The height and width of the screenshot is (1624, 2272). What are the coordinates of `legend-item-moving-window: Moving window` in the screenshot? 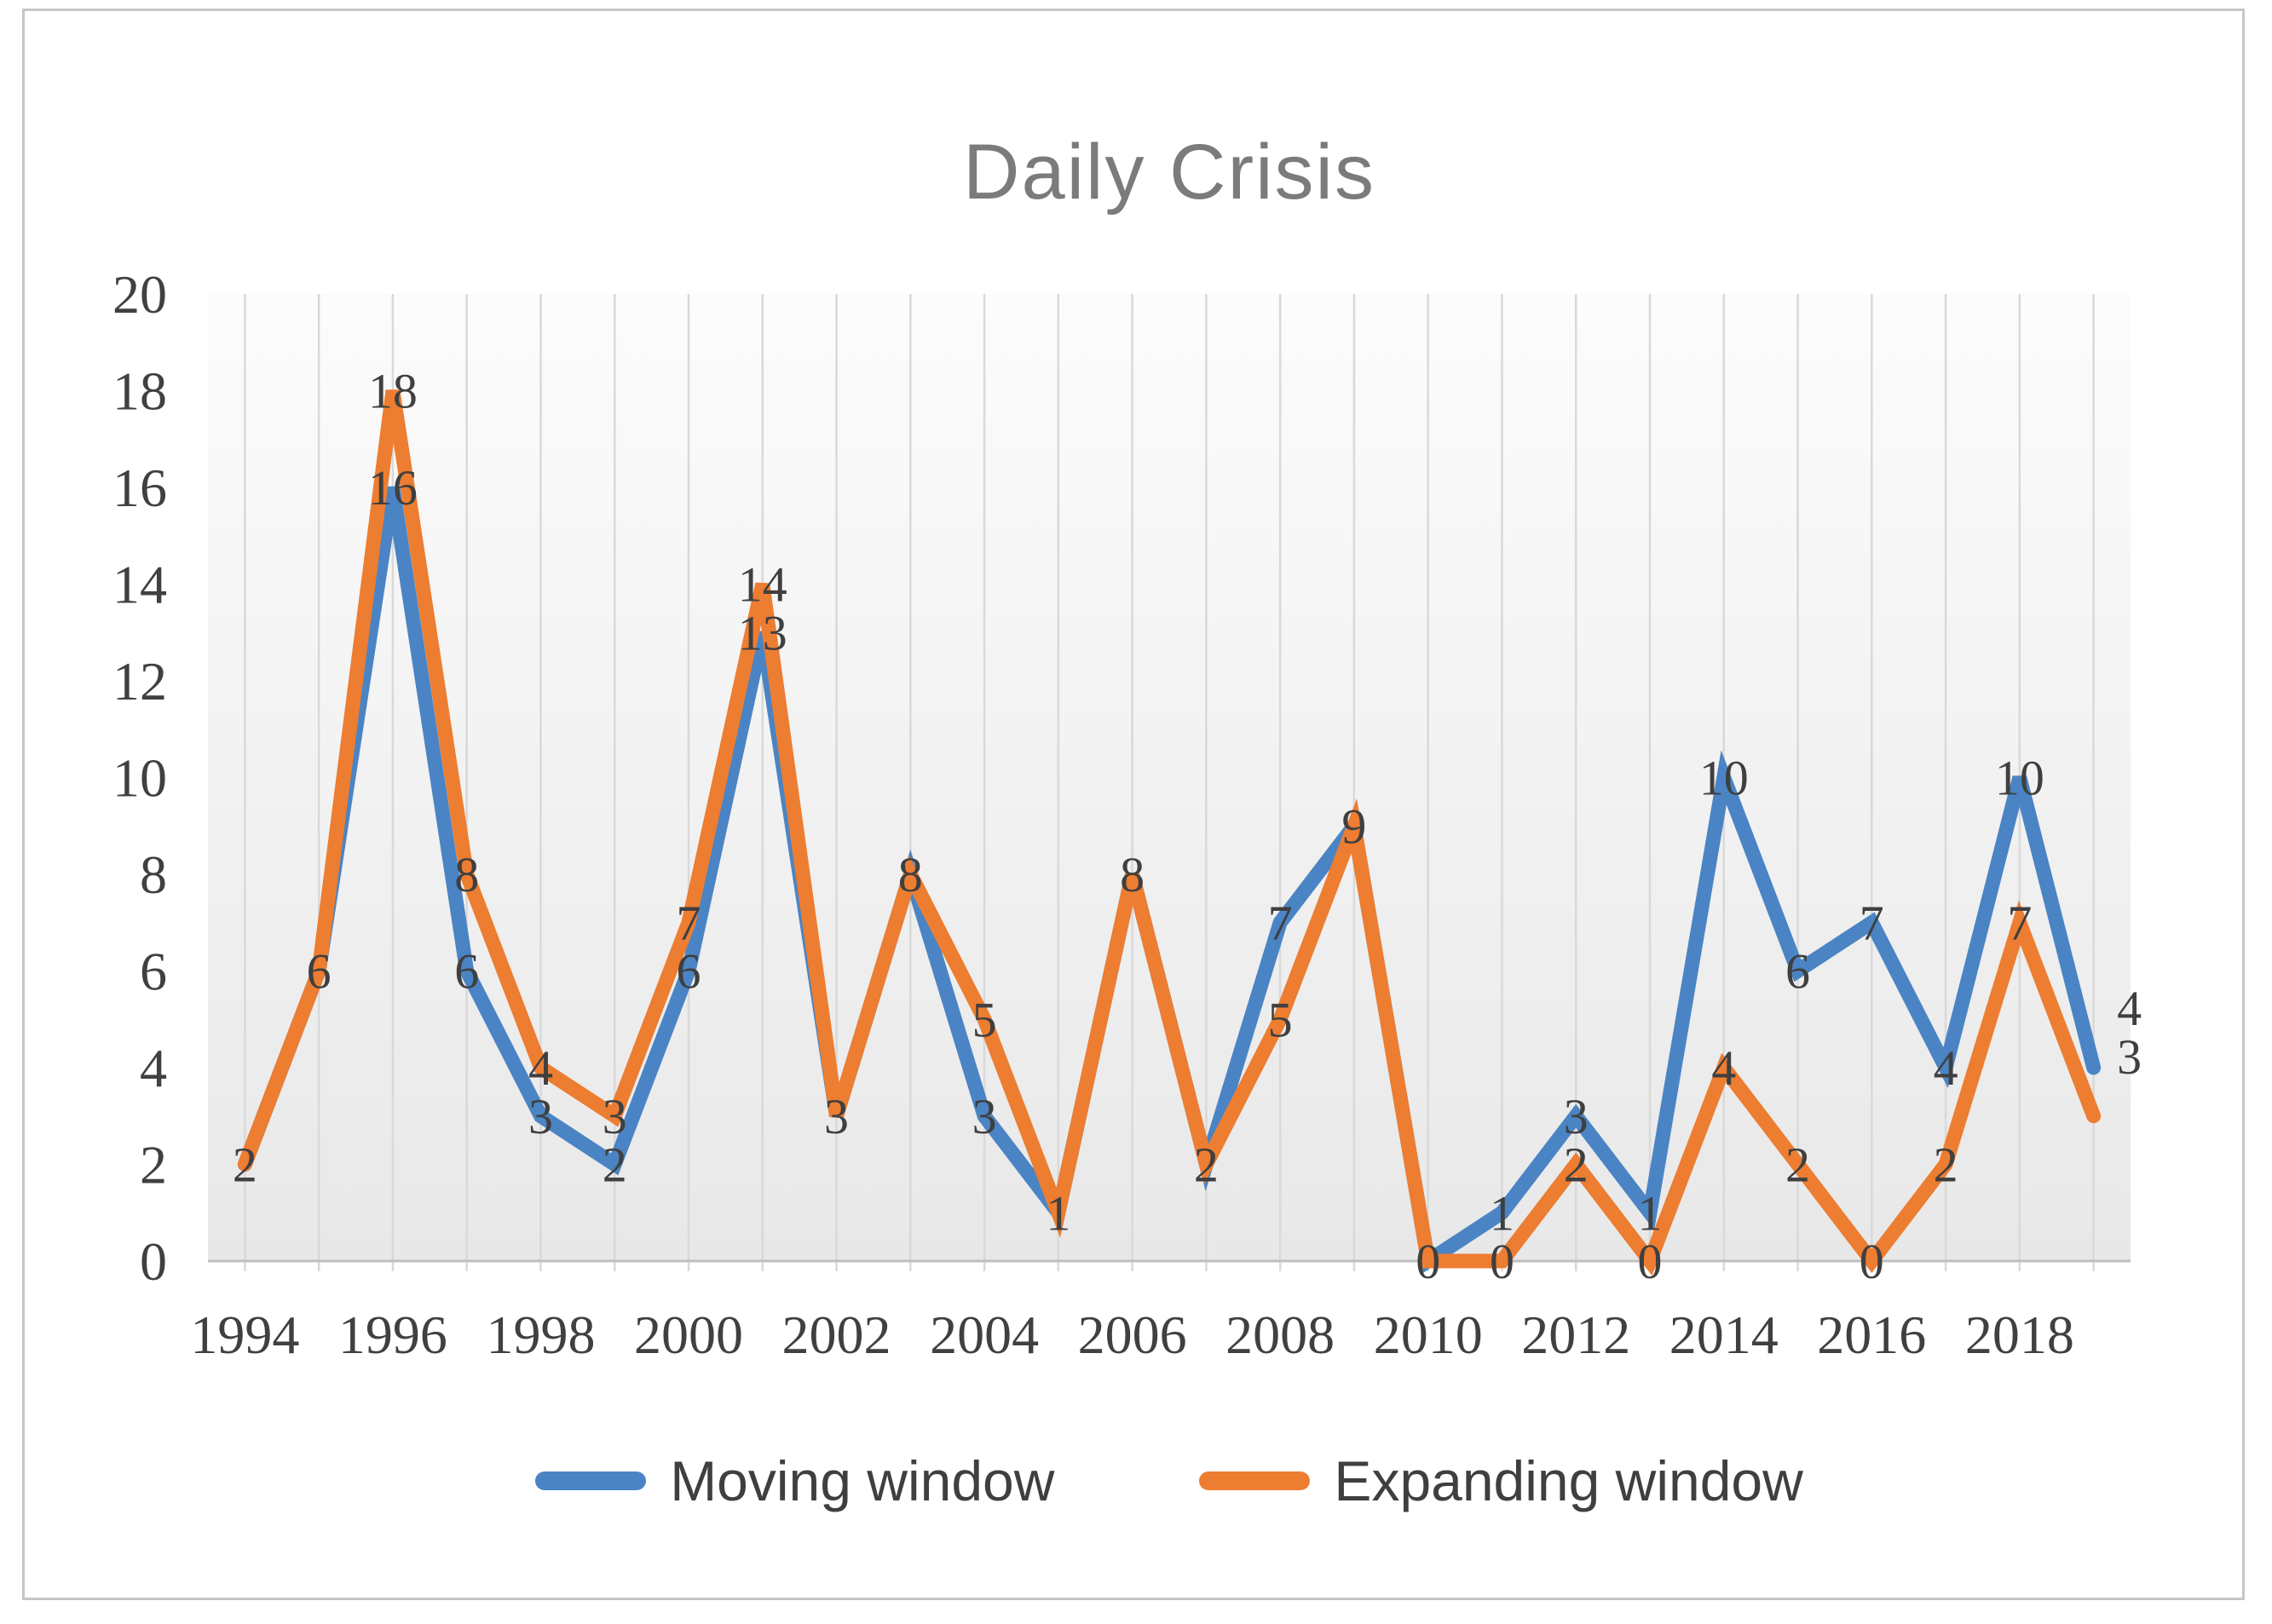 It's located at (794, 1480).